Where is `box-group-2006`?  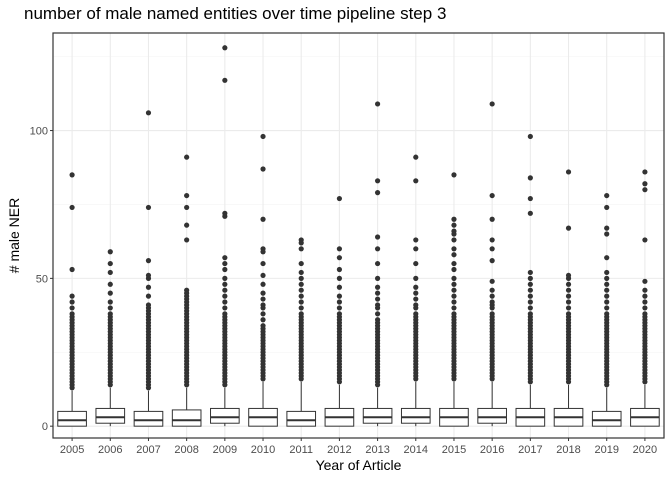
box-group-2006 is located at coordinates (110, 338).